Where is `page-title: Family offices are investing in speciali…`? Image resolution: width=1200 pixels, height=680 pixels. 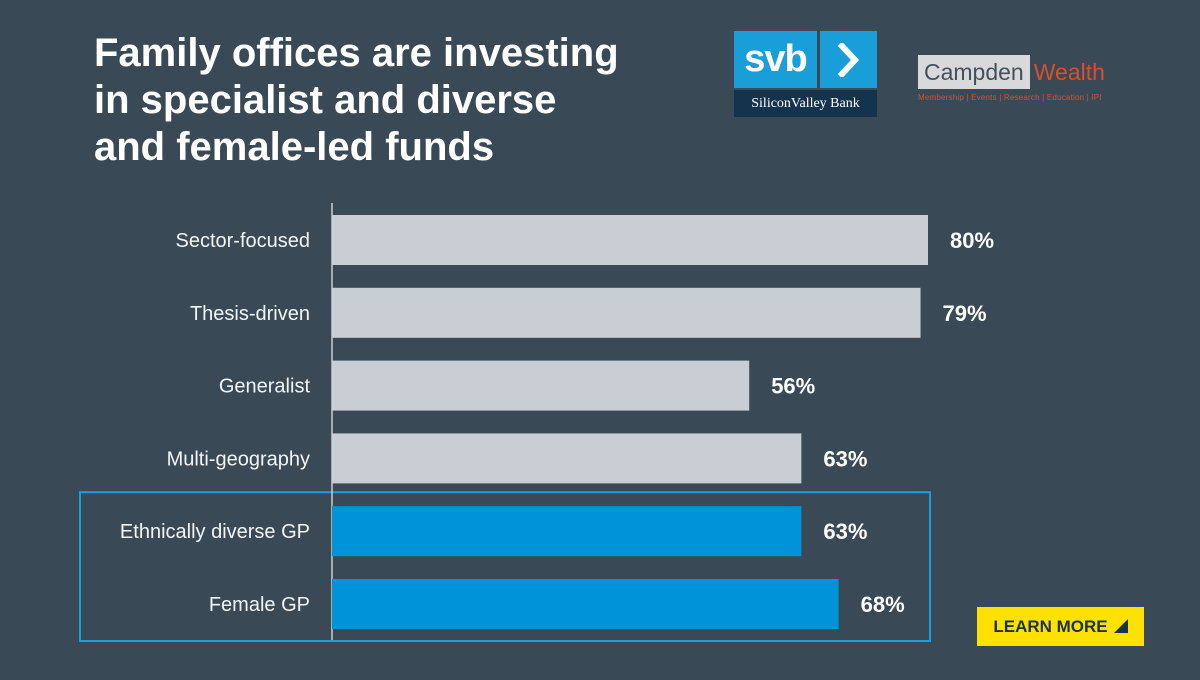 page-title: Family offices are investing in speciali… is located at coordinates (394, 100).